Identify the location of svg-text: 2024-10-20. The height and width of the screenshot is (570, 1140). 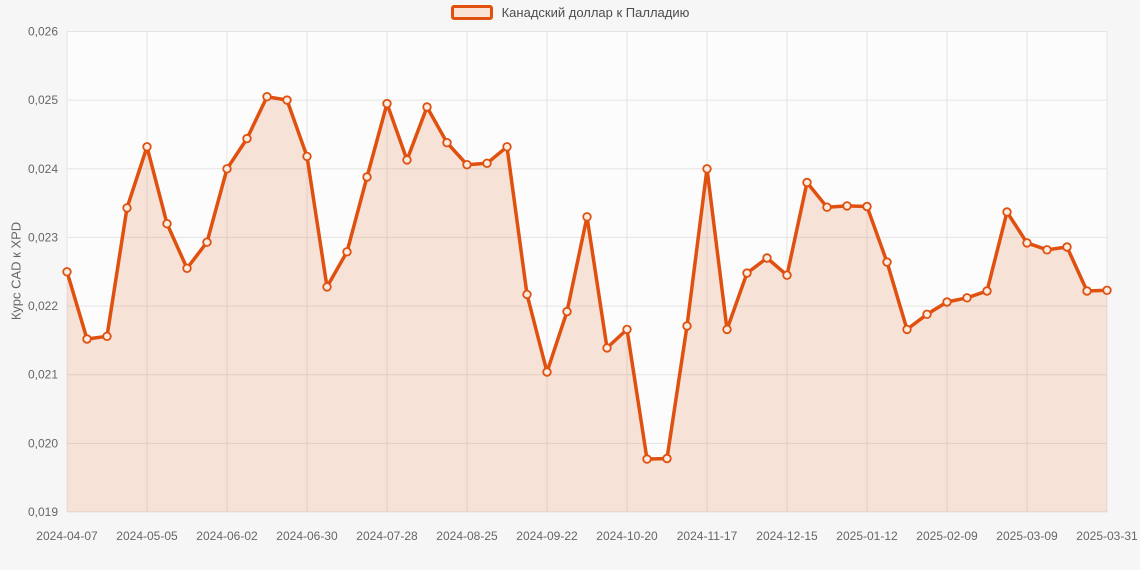
(627, 536).